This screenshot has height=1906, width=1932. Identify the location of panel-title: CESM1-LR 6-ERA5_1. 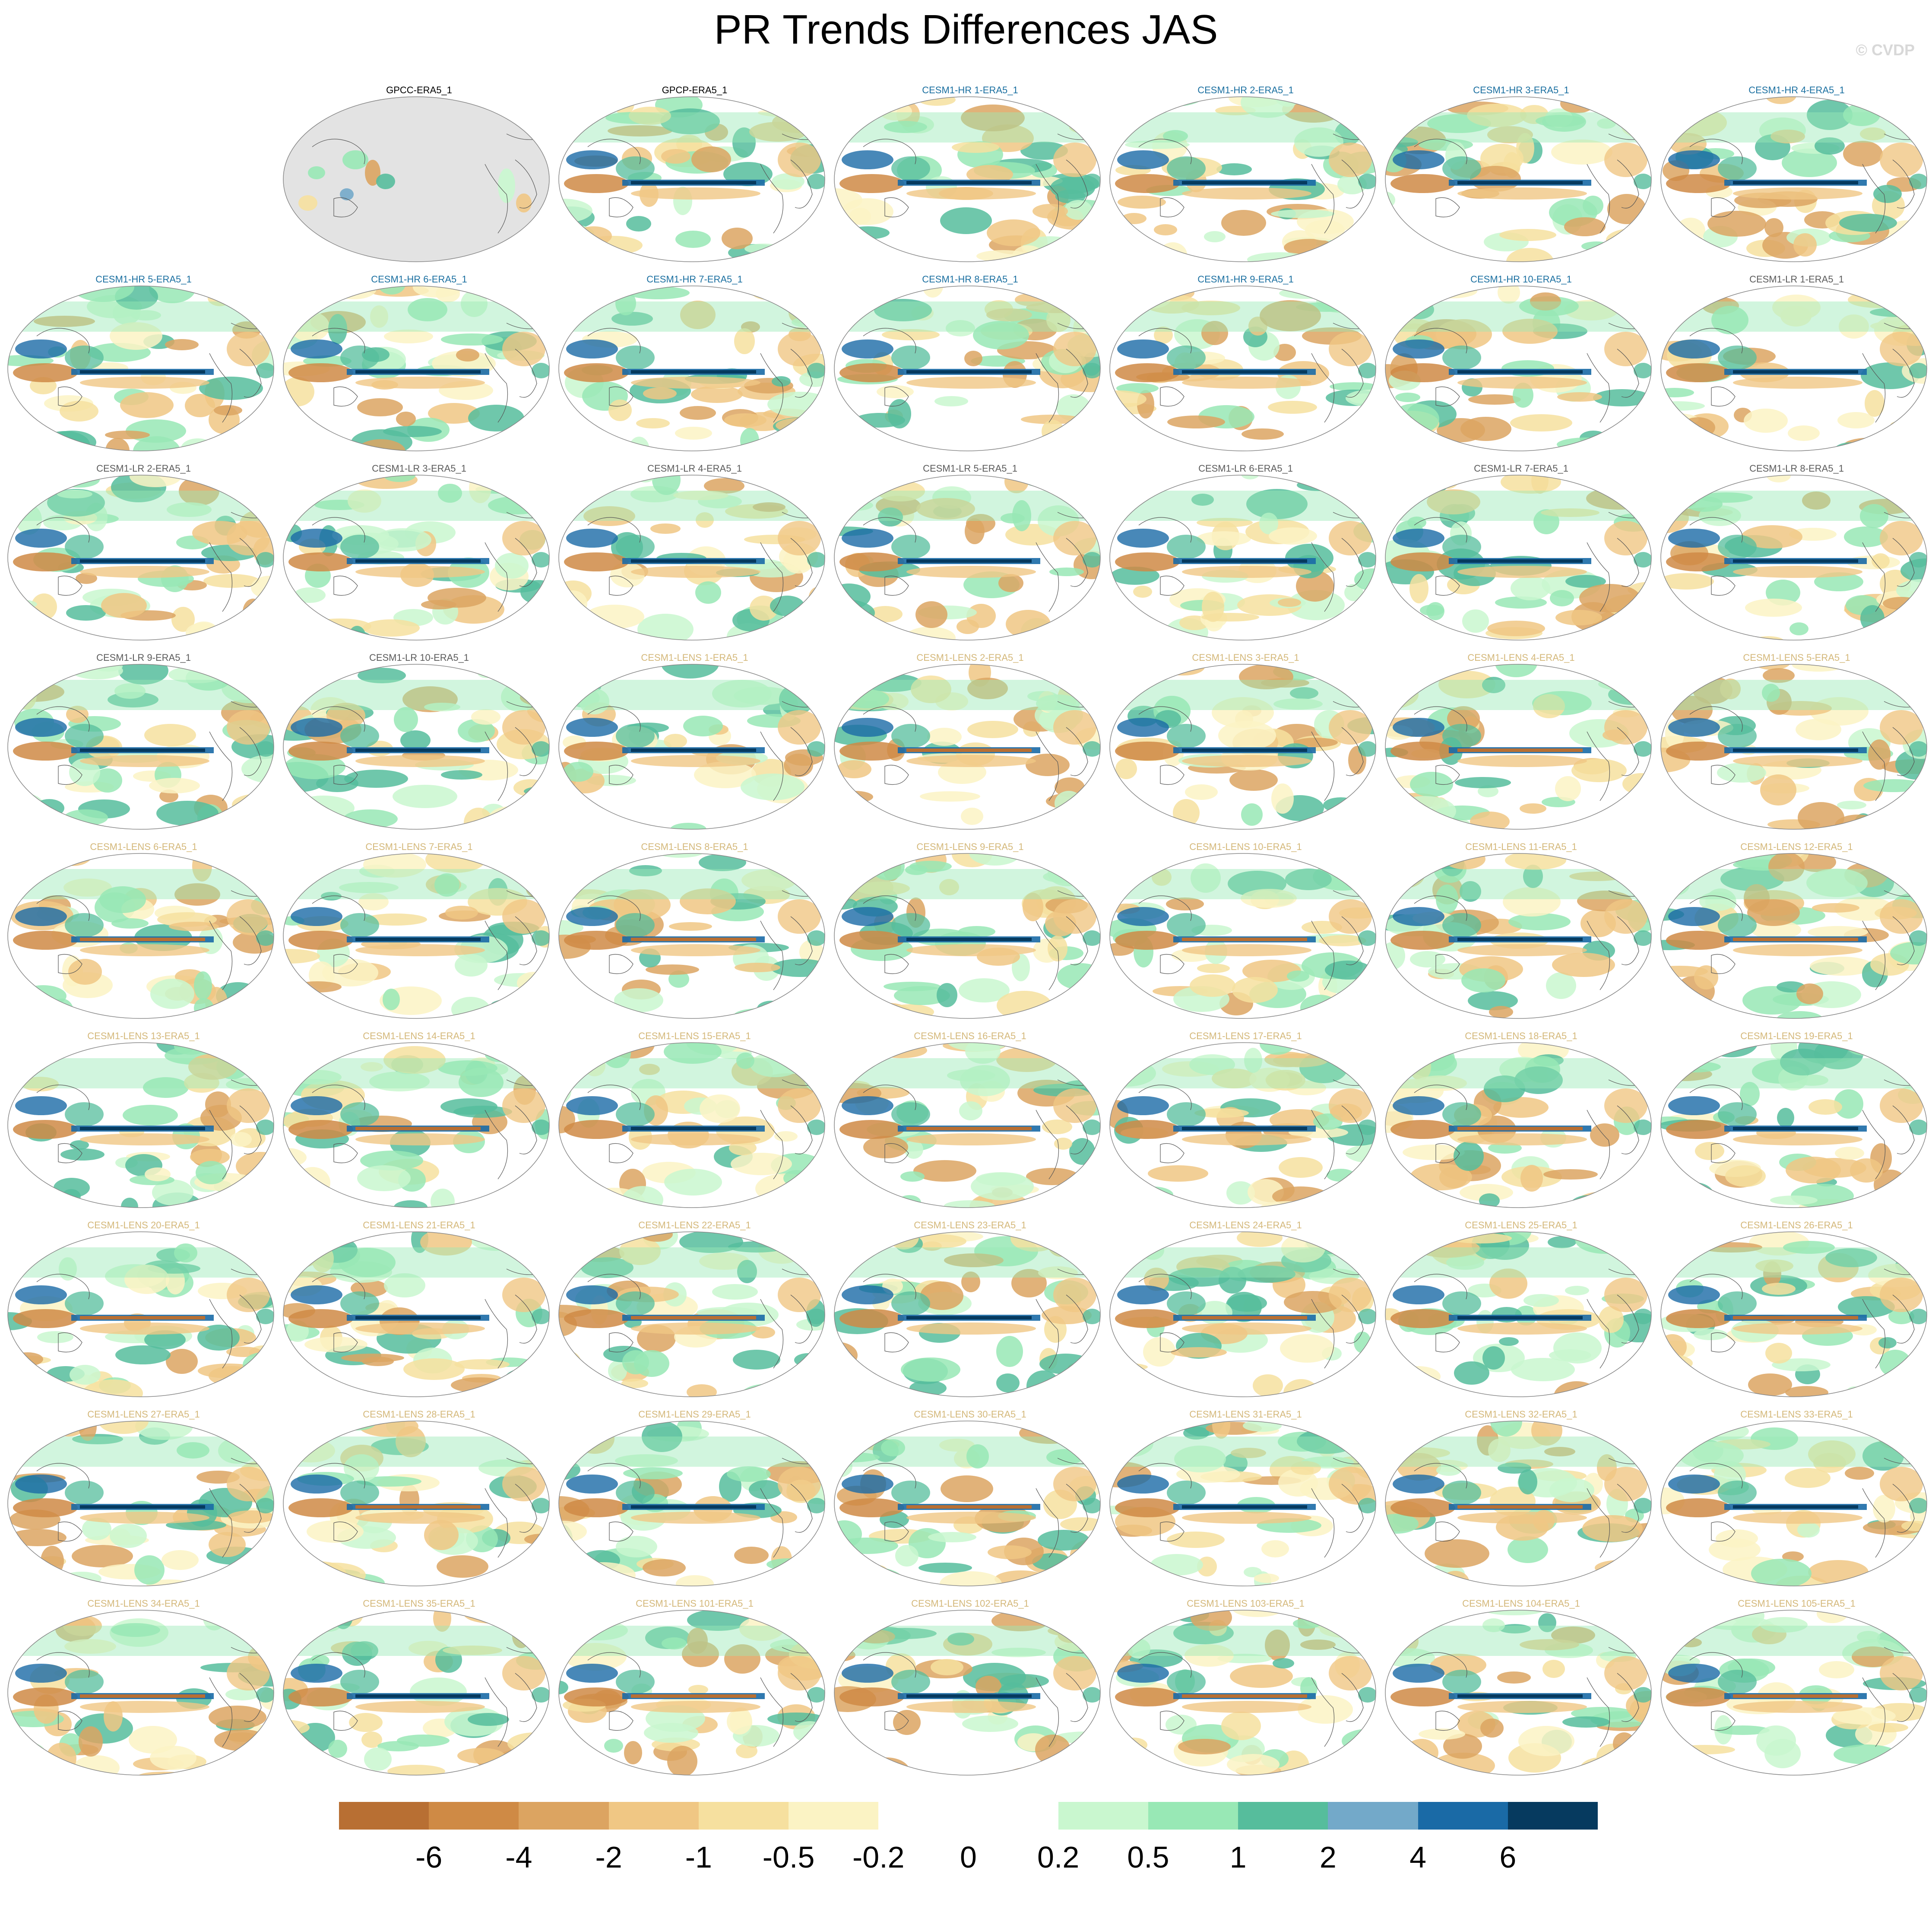
(1245, 468).